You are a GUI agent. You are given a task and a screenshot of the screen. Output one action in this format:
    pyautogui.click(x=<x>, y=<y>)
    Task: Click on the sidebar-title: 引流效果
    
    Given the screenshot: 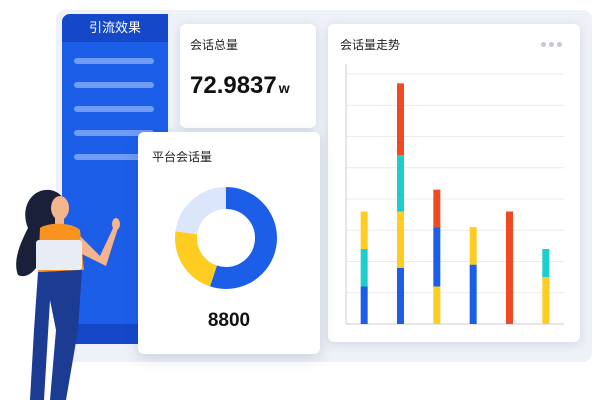 What is the action you would take?
    pyautogui.click(x=115, y=28)
    